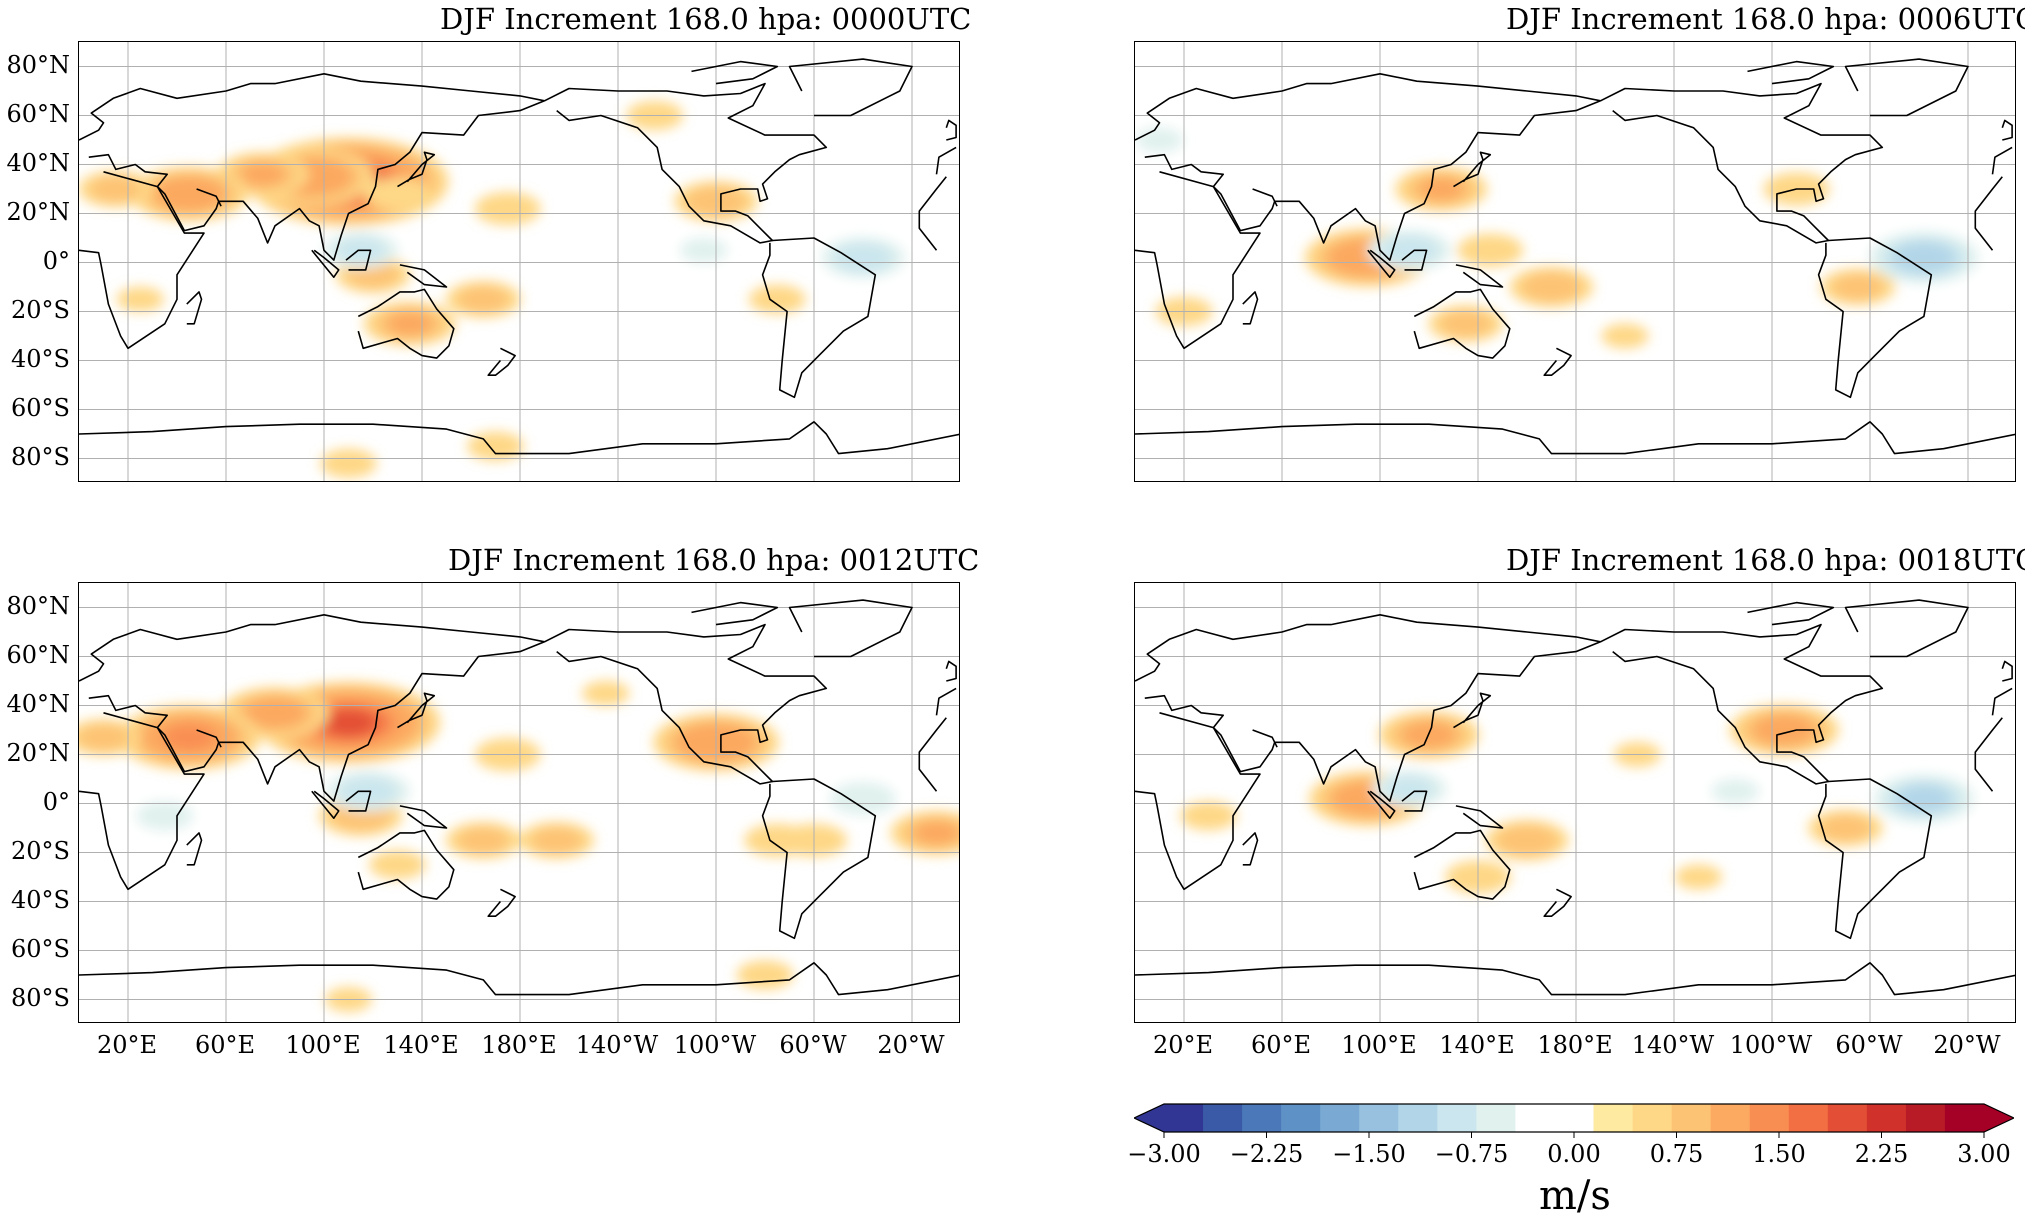  What do you see at coordinates (56, 801) in the screenshot?
I see `lat-tick-label: 0°` at bounding box center [56, 801].